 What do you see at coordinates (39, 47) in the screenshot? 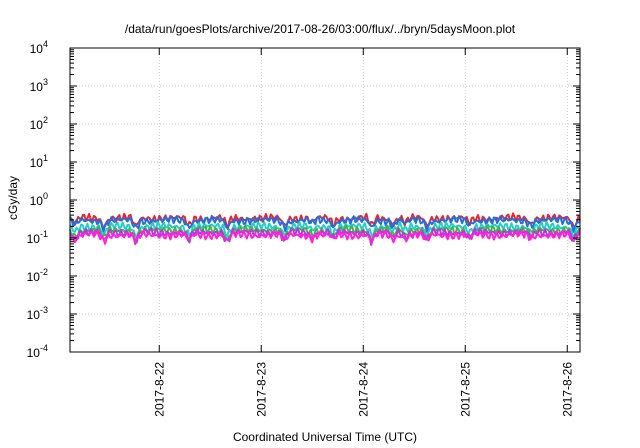
I see `y-tick-label: 10⁴` at bounding box center [39, 47].